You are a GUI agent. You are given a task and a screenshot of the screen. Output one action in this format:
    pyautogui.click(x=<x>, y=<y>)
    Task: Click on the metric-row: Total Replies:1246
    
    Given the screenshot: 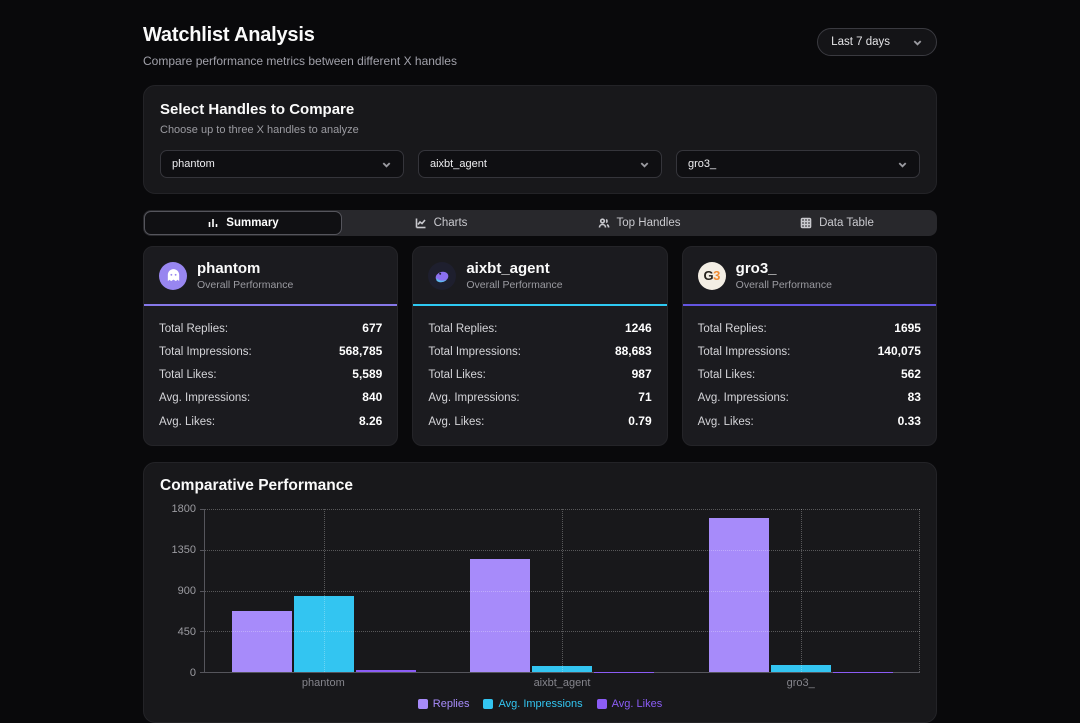 What is the action you would take?
    pyautogui.click(x=539, y=327)
    